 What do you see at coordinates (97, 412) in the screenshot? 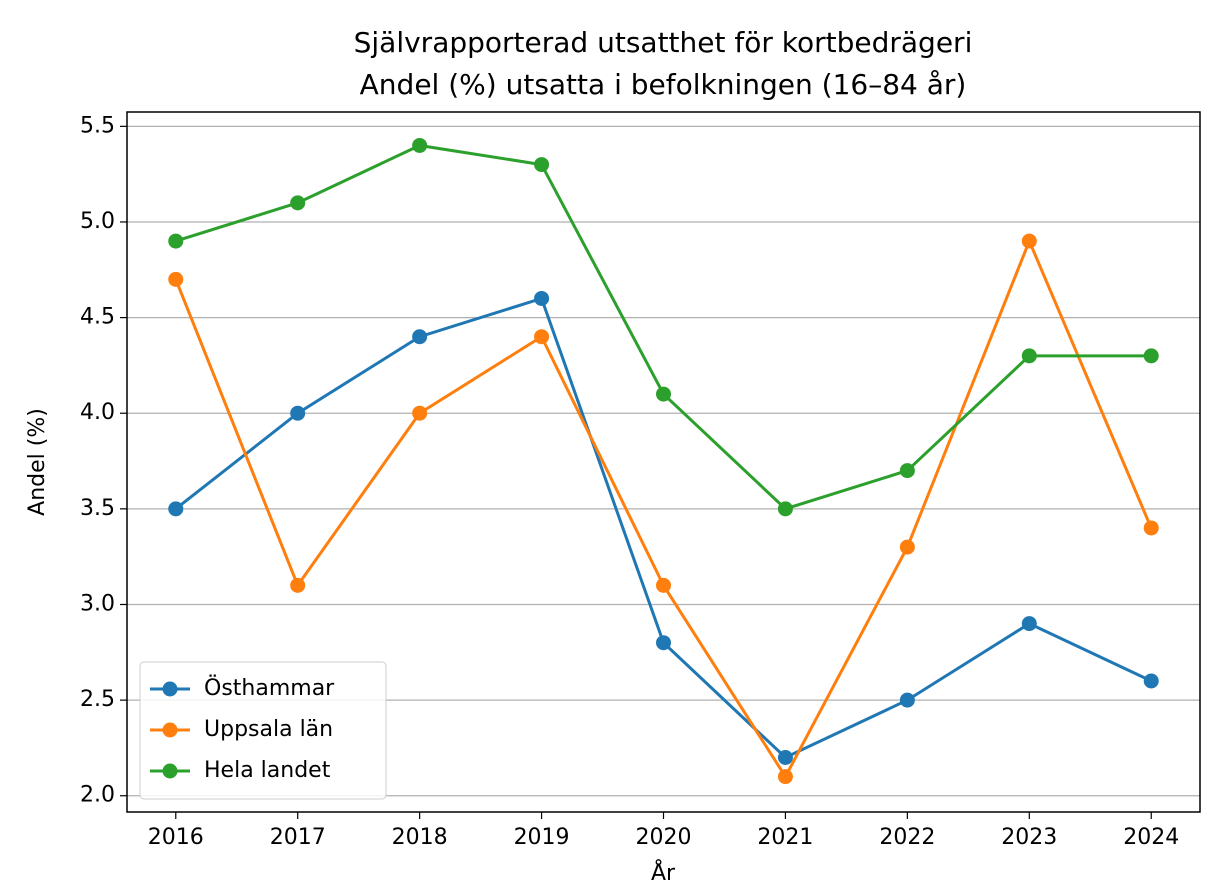
I see `y-tick-label: 4.0` at bounding box center [97, 412].